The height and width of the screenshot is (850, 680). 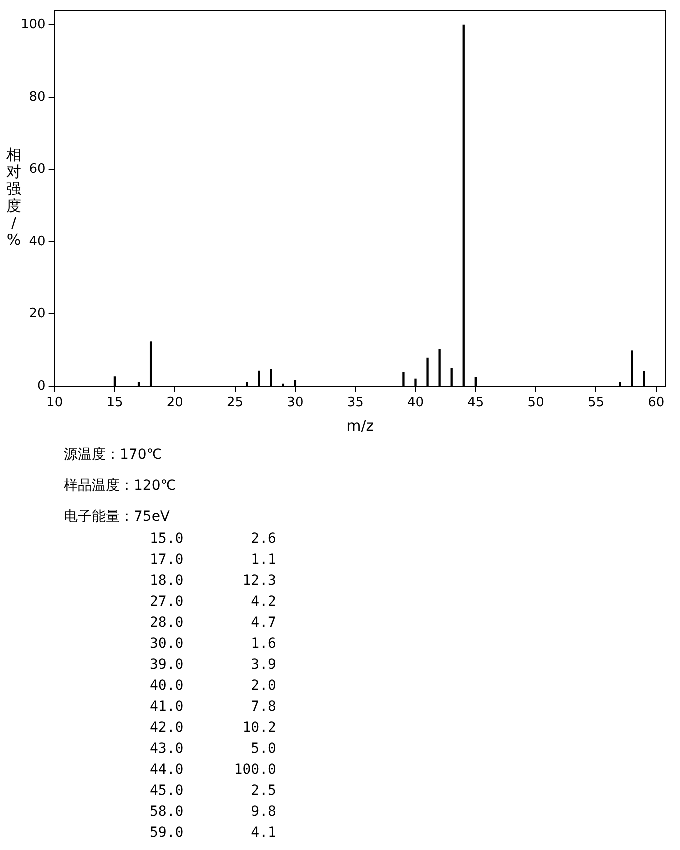 What do you see at coordinates (596, 403) in the screenshot?
I see `x-tick-label: 55` at bounding box center [596, 403].